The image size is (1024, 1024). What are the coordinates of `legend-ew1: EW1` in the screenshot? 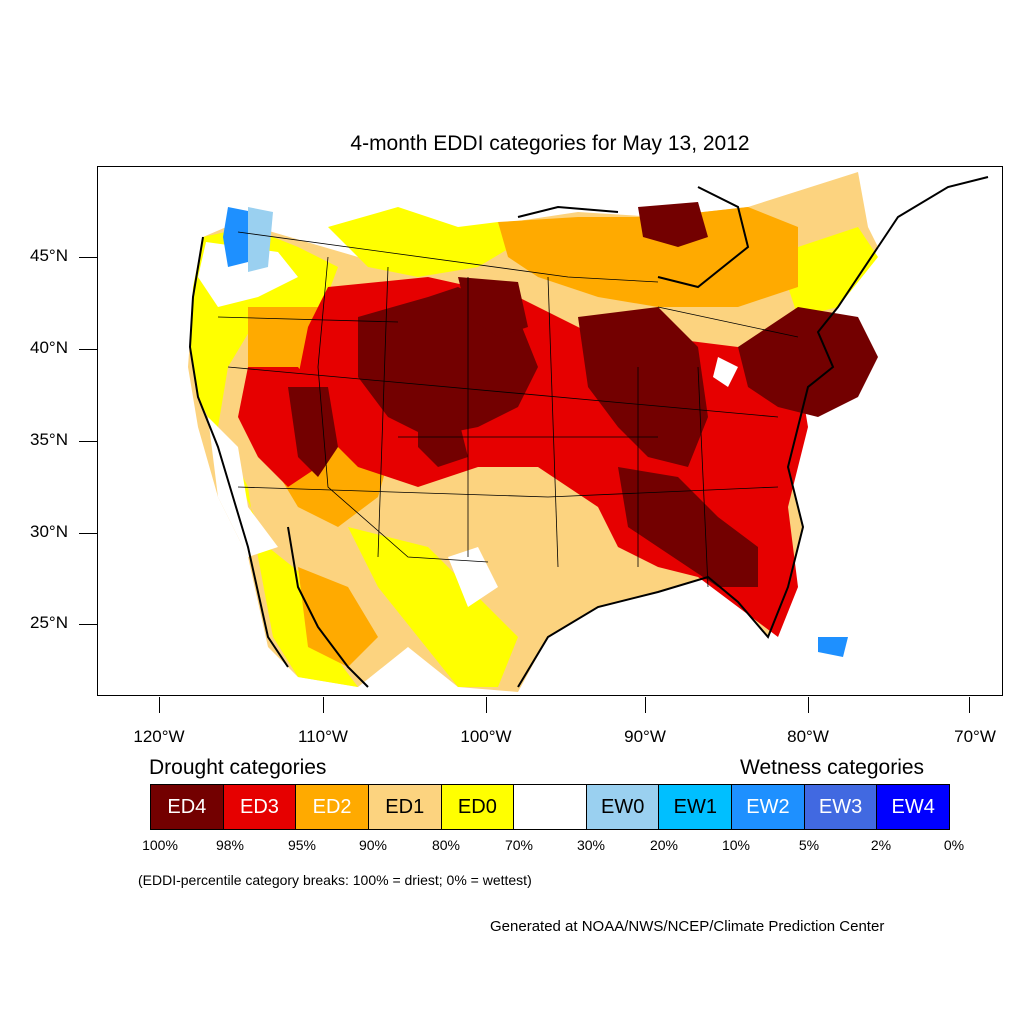 It's located at (696, 807).